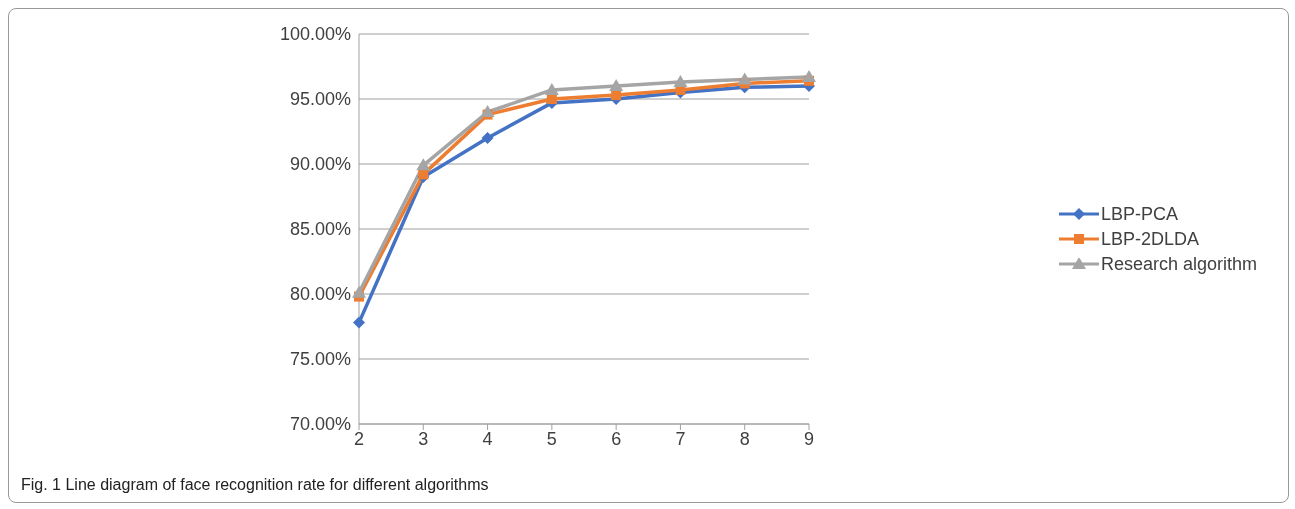 This screenshot has height=509, width=1295. What do you see at coordinates (320, 99) in the screenshot?
I see `y-tick-label: 95.00%` at bounding box center [320, 99].